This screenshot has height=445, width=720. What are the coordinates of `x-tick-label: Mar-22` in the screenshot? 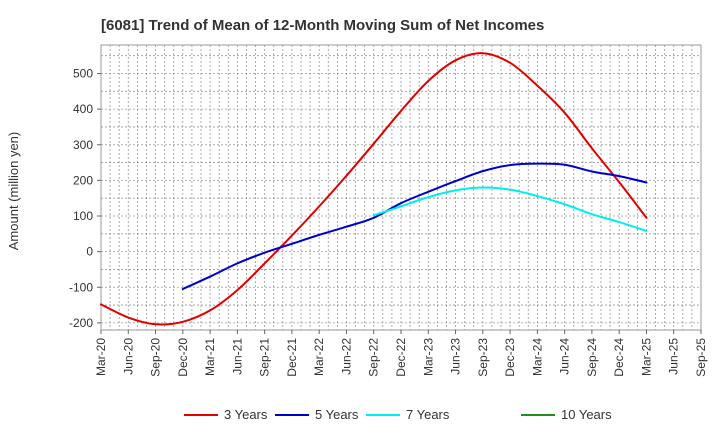 It's located at (319, 357).